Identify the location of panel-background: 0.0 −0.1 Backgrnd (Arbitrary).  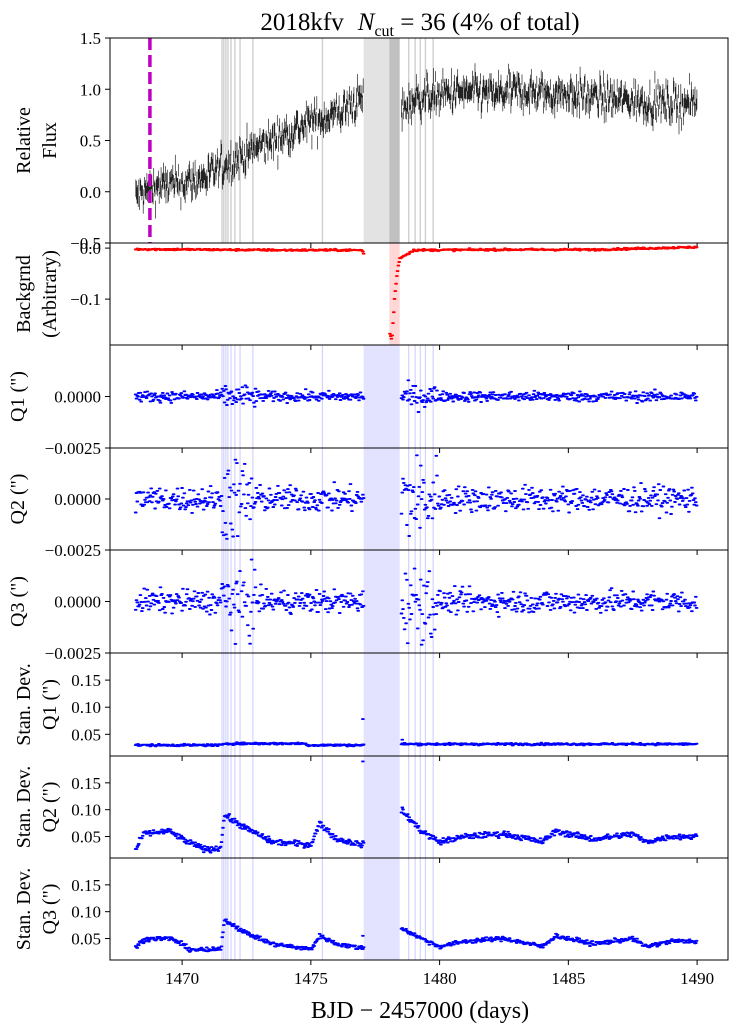
(371, 294).